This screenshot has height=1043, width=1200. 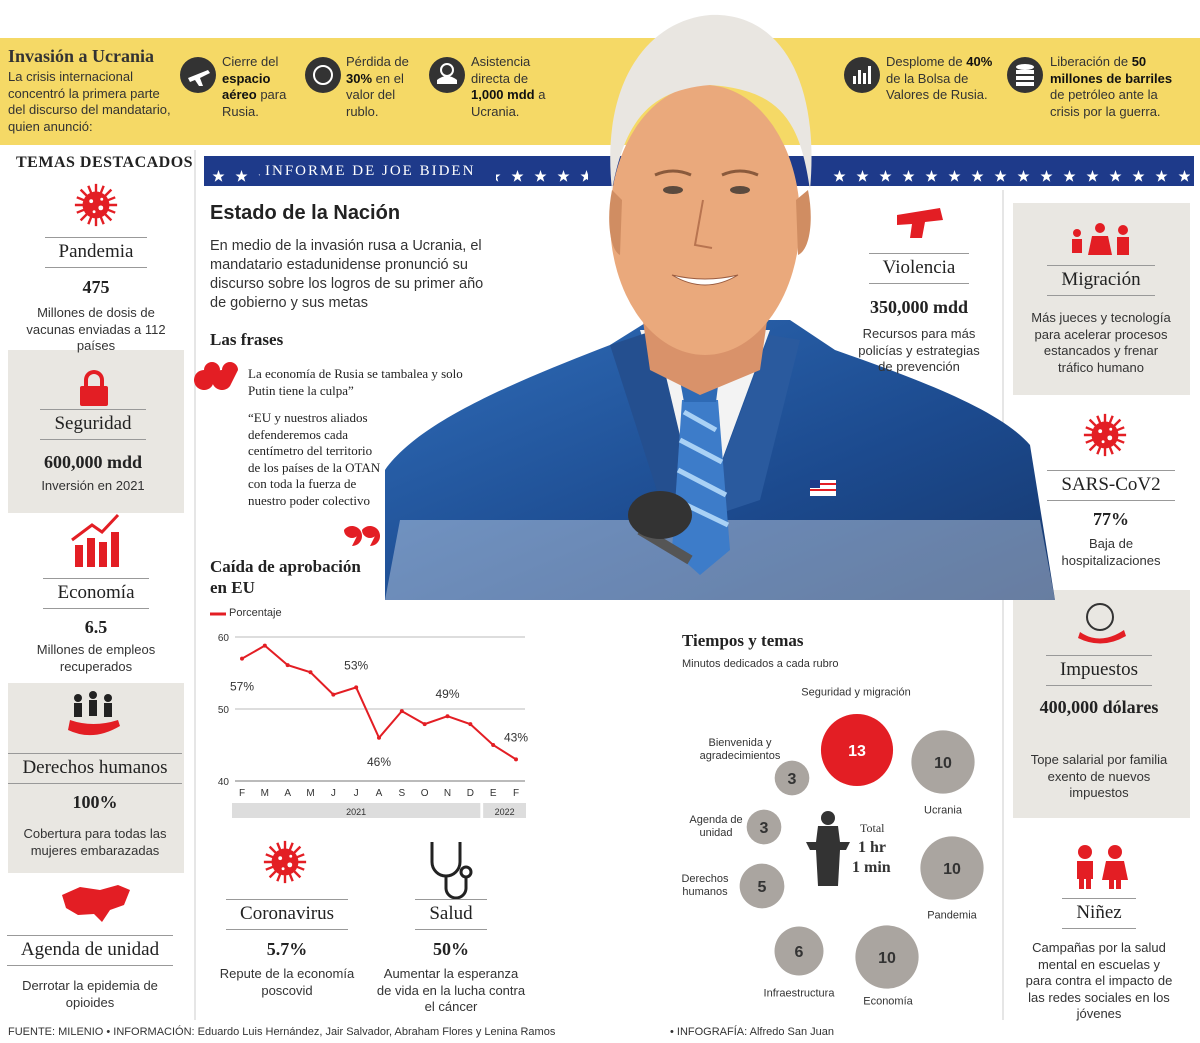 I want to click on topics-title: TEMAS DESTACADOS, so click(x=105, y=162).